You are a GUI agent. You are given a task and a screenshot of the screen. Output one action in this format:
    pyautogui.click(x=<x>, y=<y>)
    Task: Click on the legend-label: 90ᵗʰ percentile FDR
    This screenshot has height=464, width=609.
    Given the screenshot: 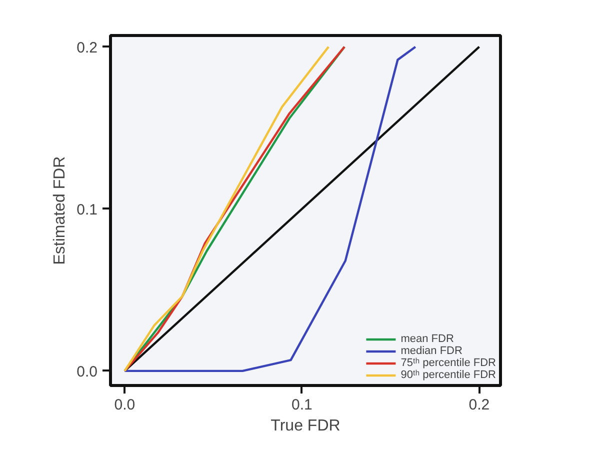 What is the action you would take?
    pyautogui.click(x=448, y=375)
    